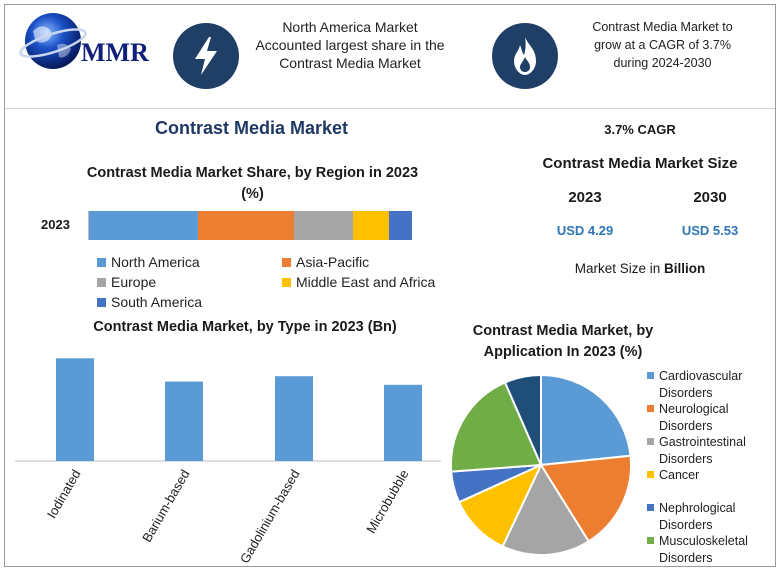 The image size is (780, 571). I want to click on mmr-logo: MMR, so click(84, 41).